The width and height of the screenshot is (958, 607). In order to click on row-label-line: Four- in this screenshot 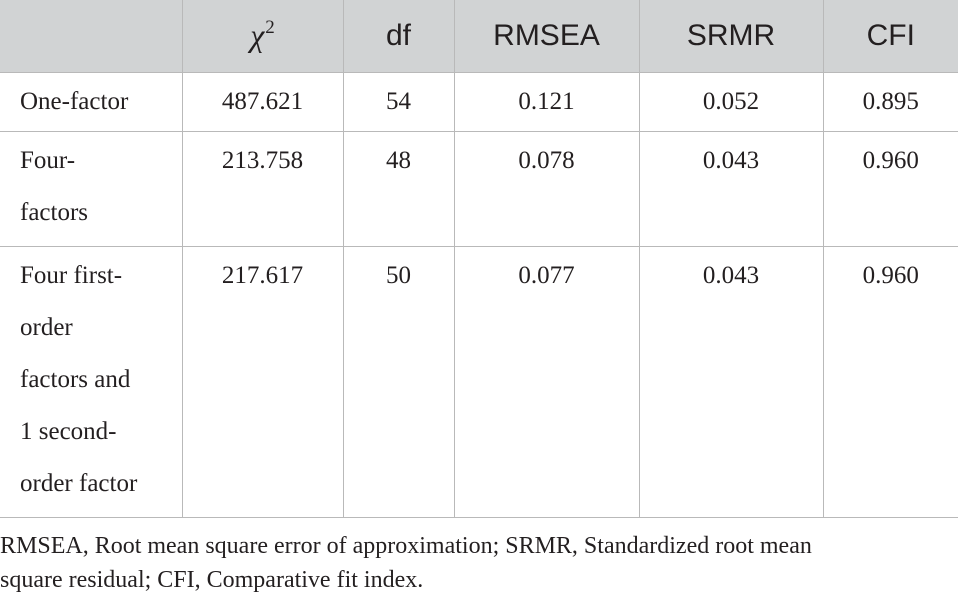, I will do `click(48, 160)`.